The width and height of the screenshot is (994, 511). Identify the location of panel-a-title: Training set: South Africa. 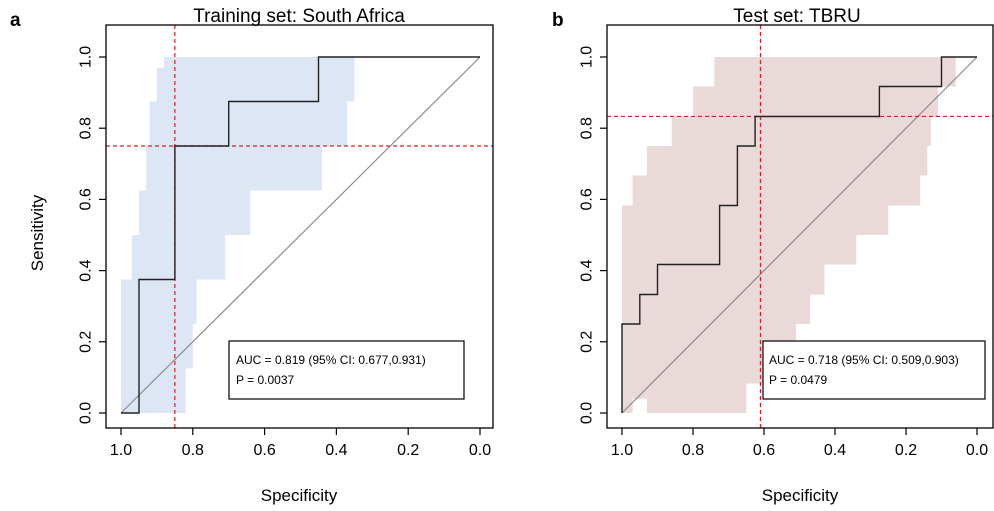
(299, 16).